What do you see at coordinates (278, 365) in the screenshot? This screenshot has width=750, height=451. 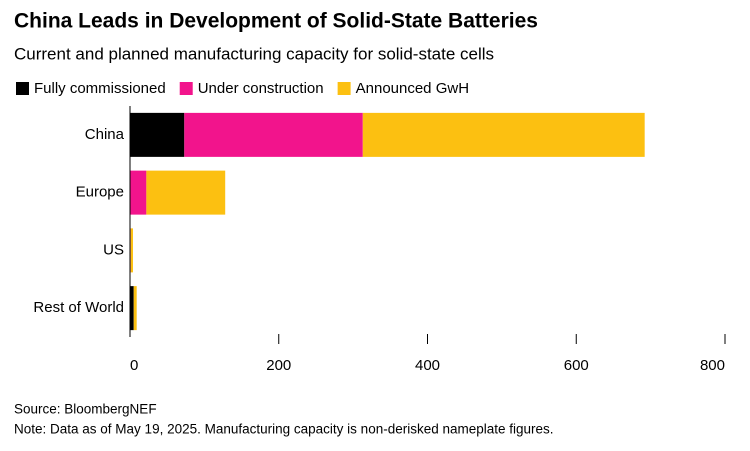 I see `x-tick-label: 200` at bounding box center [278, 365].